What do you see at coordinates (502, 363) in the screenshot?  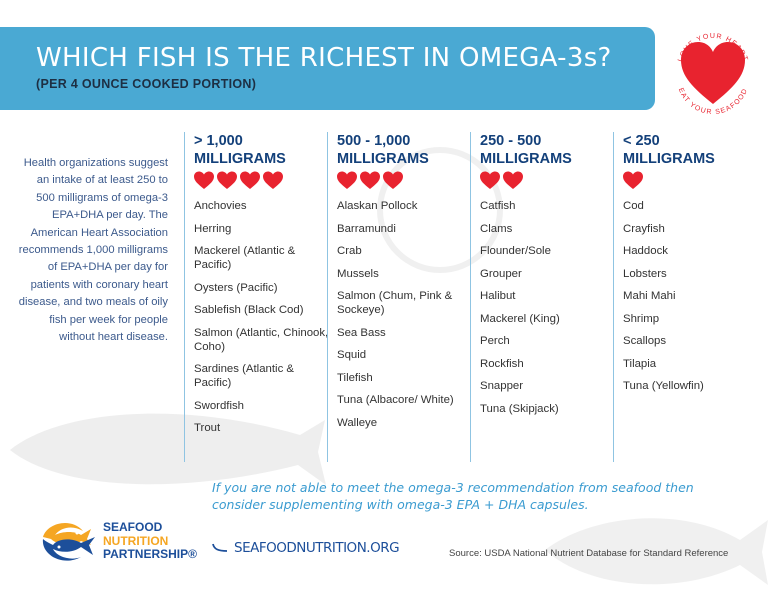 I see `list-item: Rockfish` at bounding box center [502, 363].